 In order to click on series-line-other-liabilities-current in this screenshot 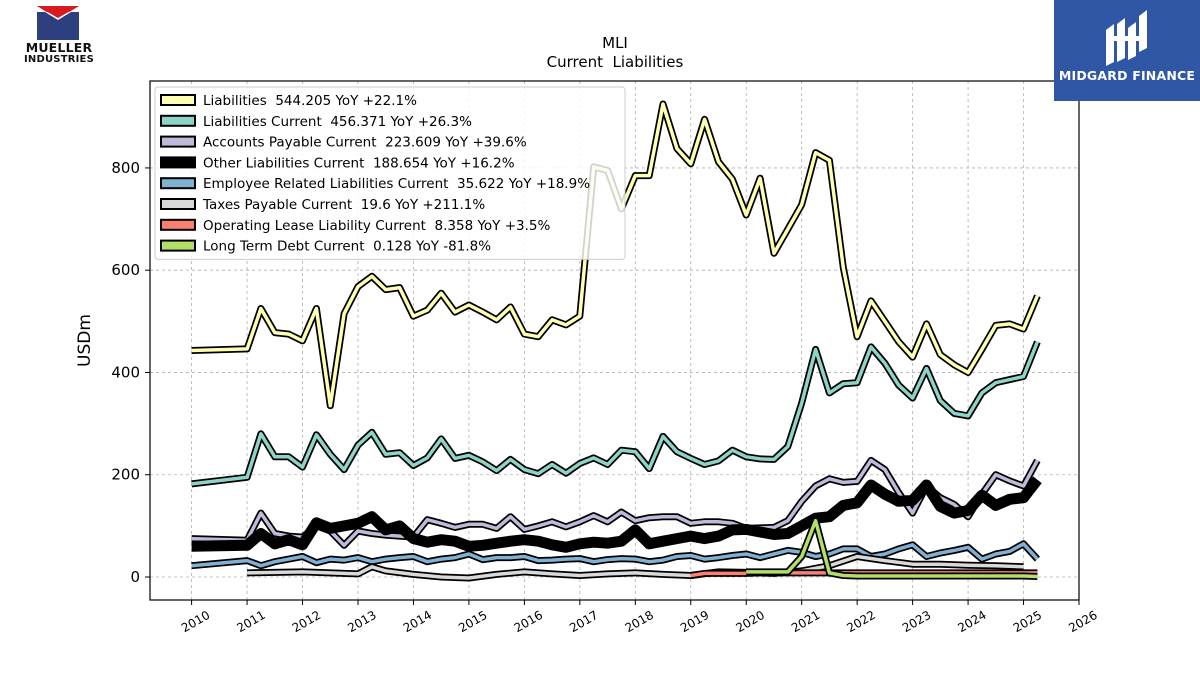, I will do `click(616, 514)`.